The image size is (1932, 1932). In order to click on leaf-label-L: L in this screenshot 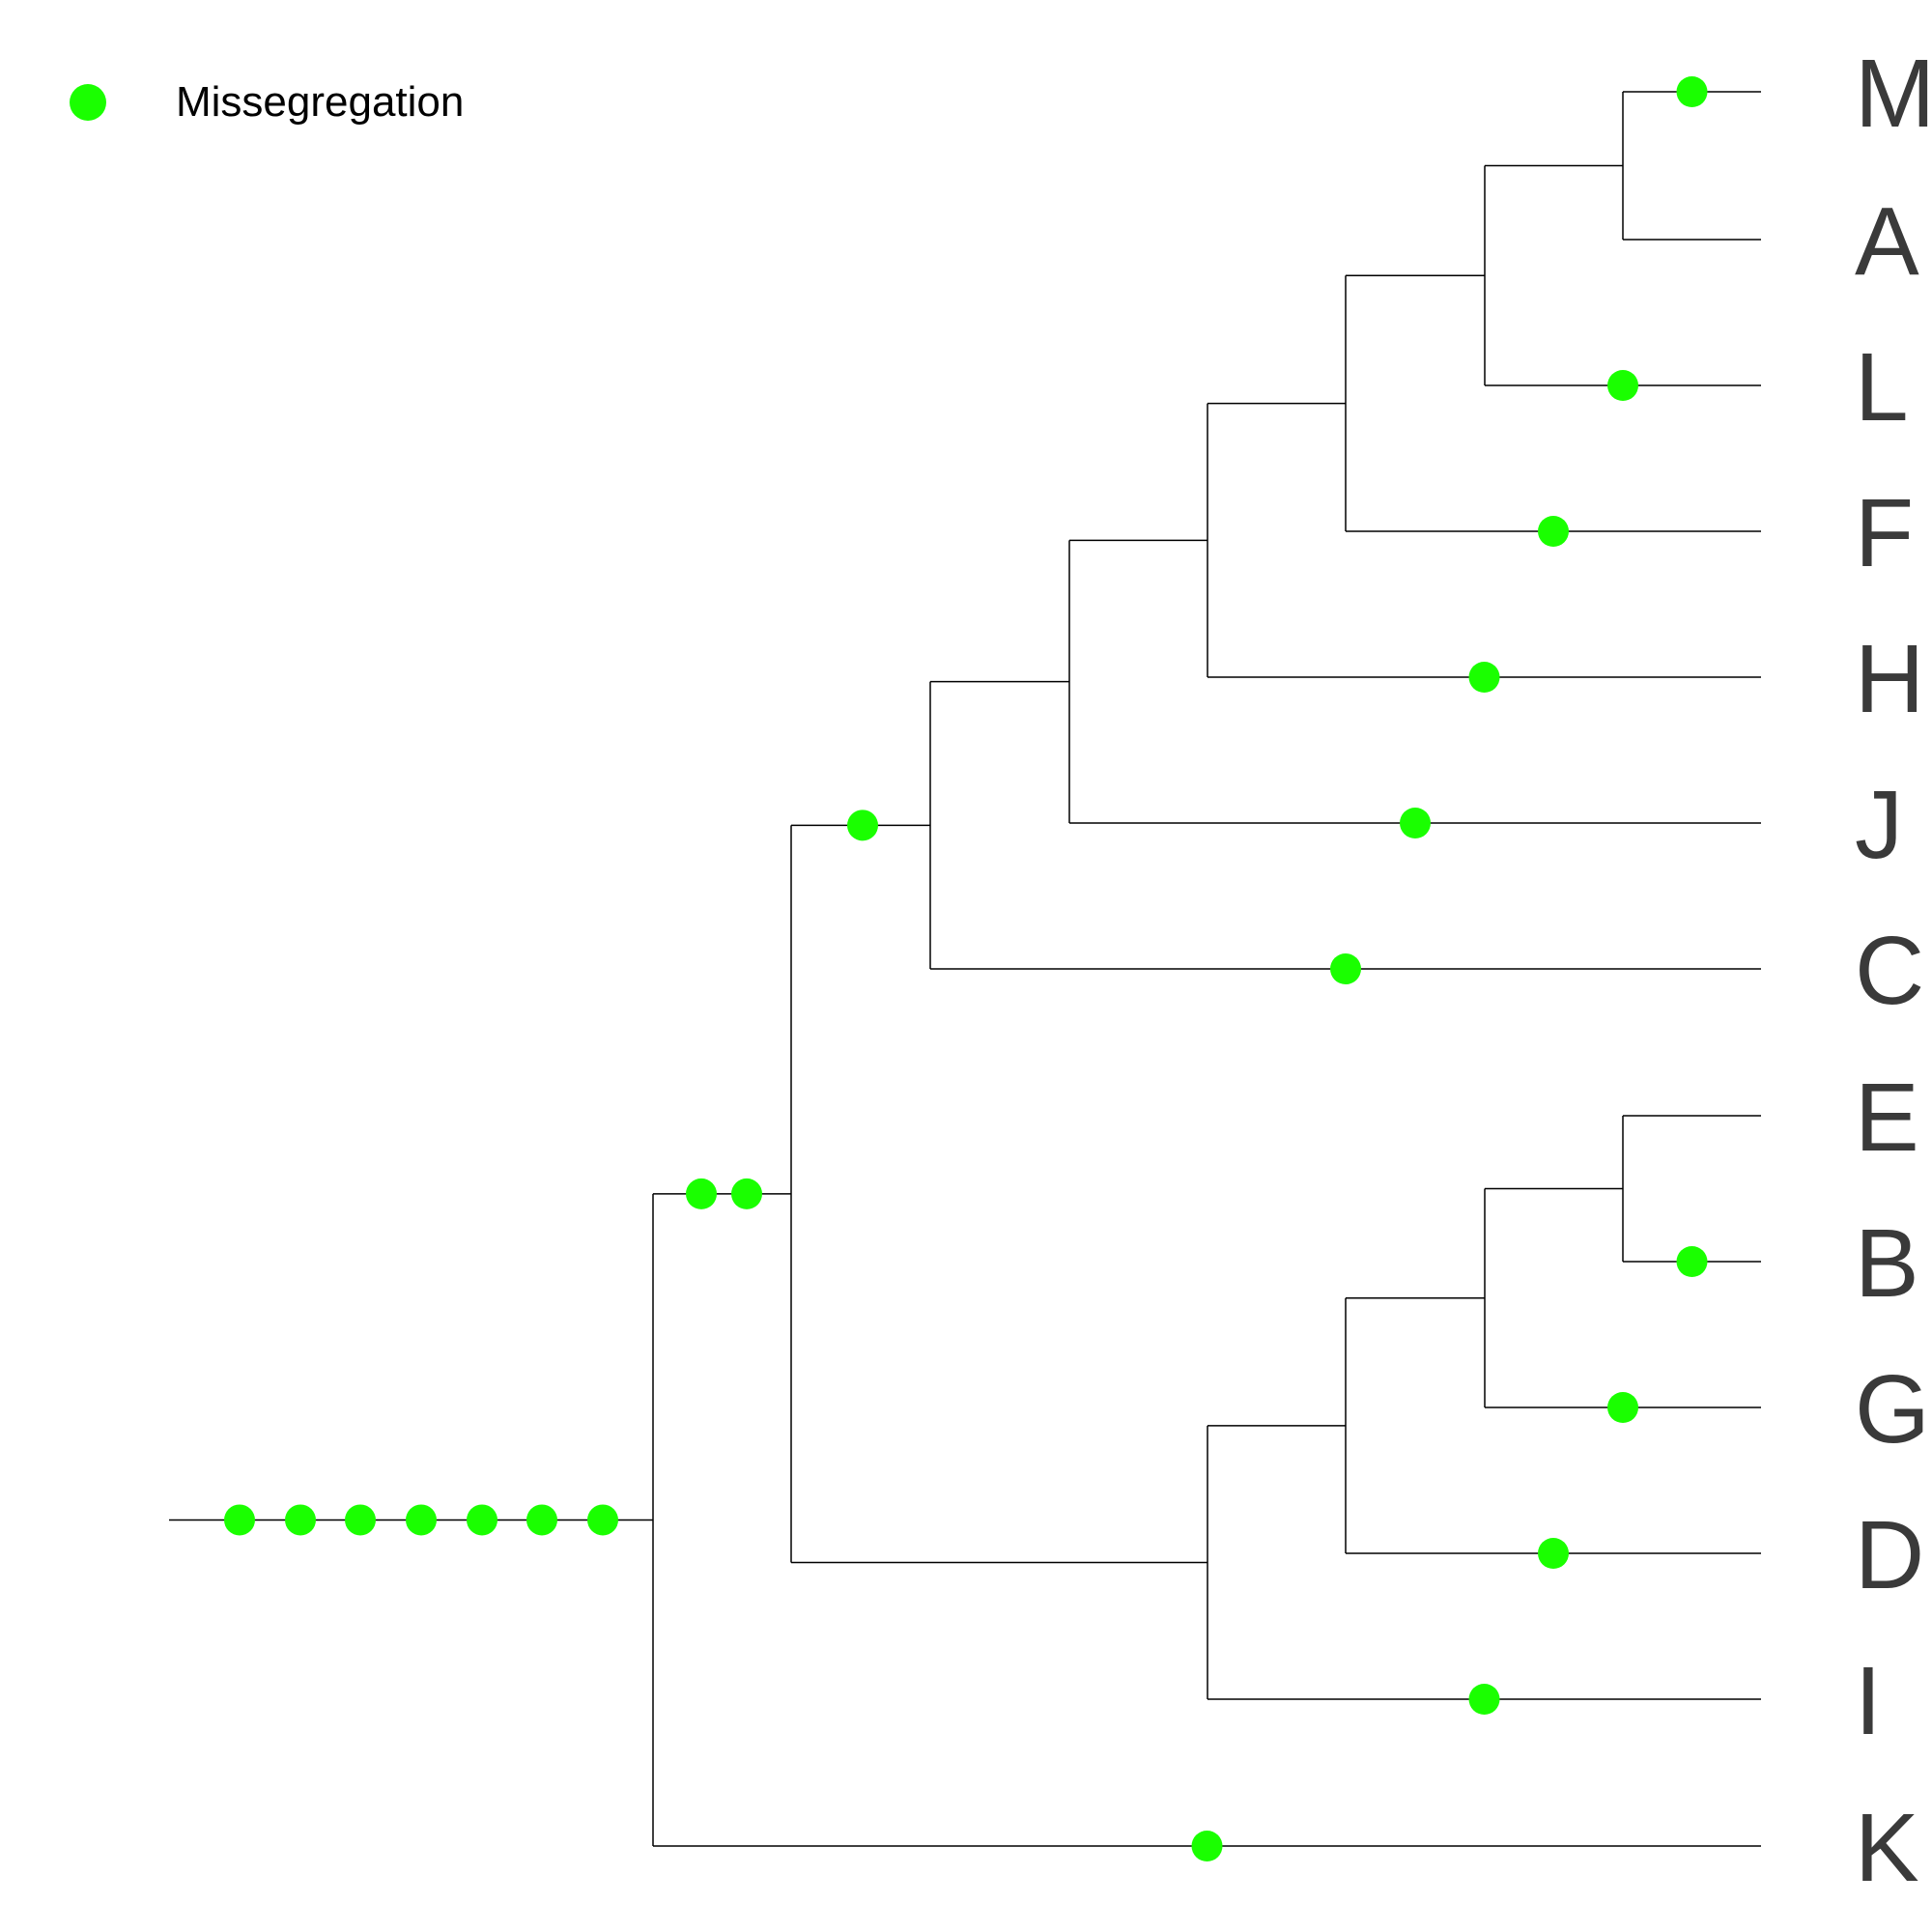, I will do `click(1882, 387)`.